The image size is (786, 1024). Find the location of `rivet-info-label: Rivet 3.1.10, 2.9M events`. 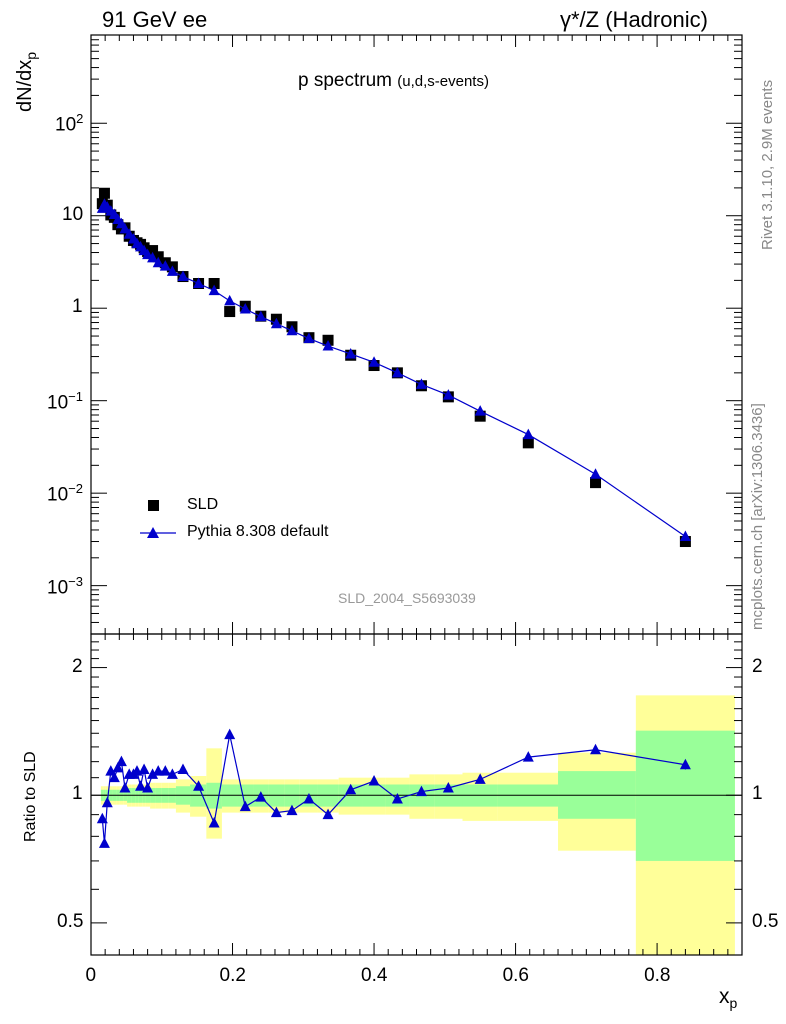

rivet-info-label: Rivet 3.1.10, 2.9M events is located at coordinates (767, 164).